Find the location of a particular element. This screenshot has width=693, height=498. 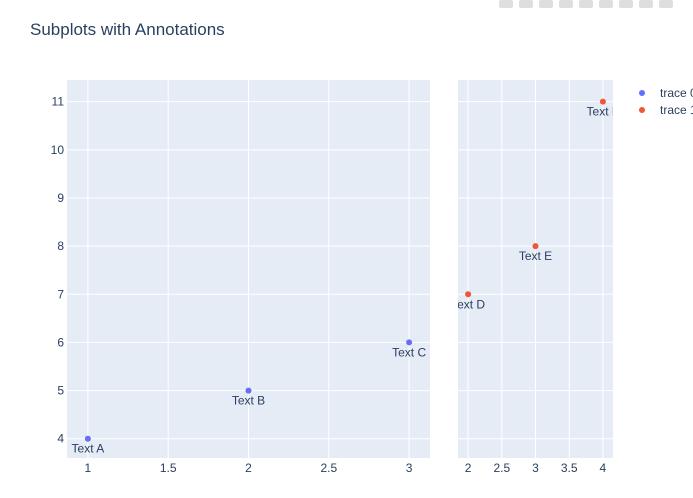

x-tick-label: 4 is located at coordinates (603, 468).